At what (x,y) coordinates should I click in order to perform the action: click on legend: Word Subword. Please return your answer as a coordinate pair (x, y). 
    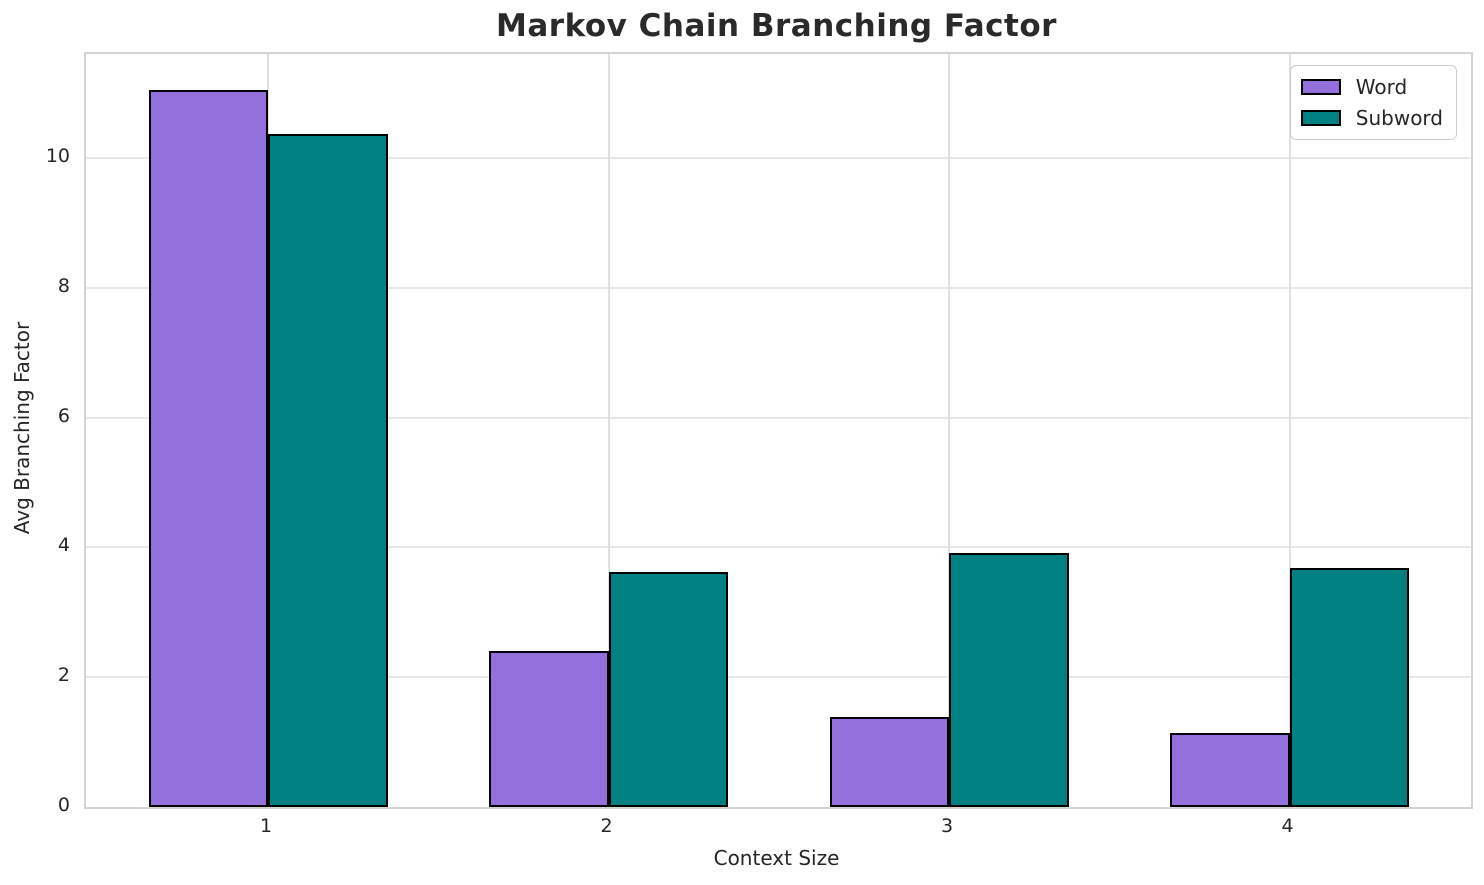
    Looking at the image, I should click on (1373, 102).